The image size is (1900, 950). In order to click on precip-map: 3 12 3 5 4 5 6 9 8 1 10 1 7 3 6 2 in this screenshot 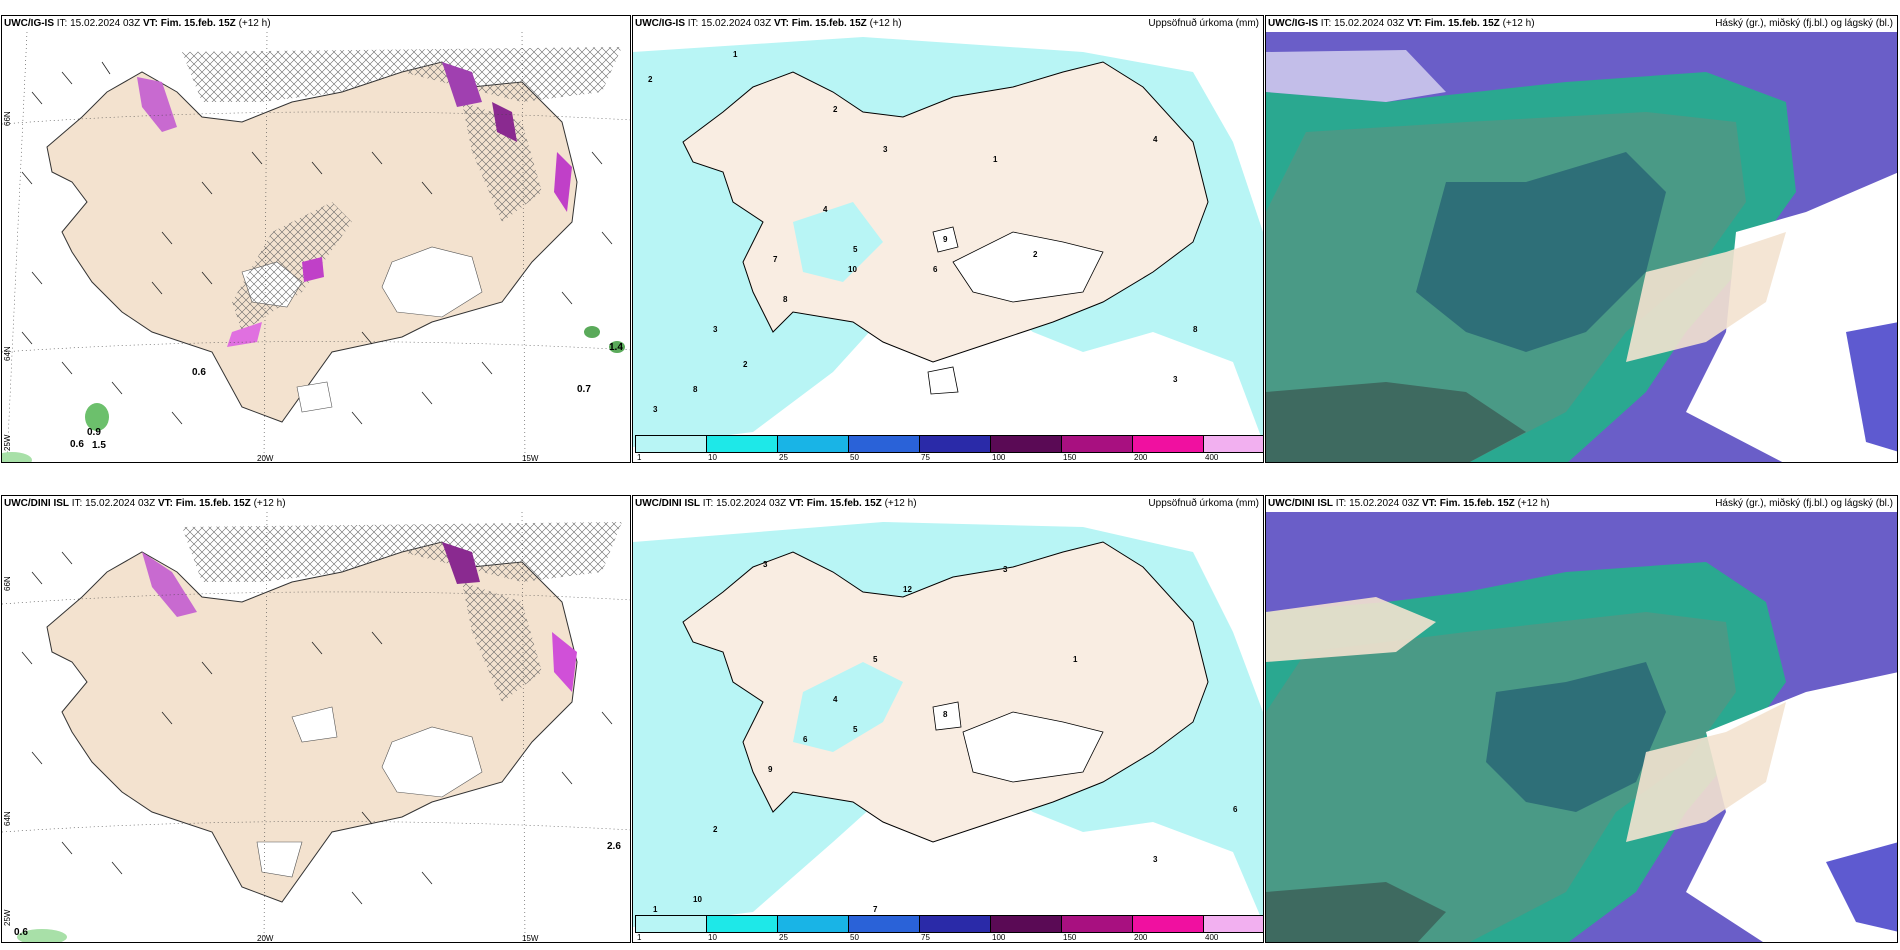, I will do `click(948, 719)`.